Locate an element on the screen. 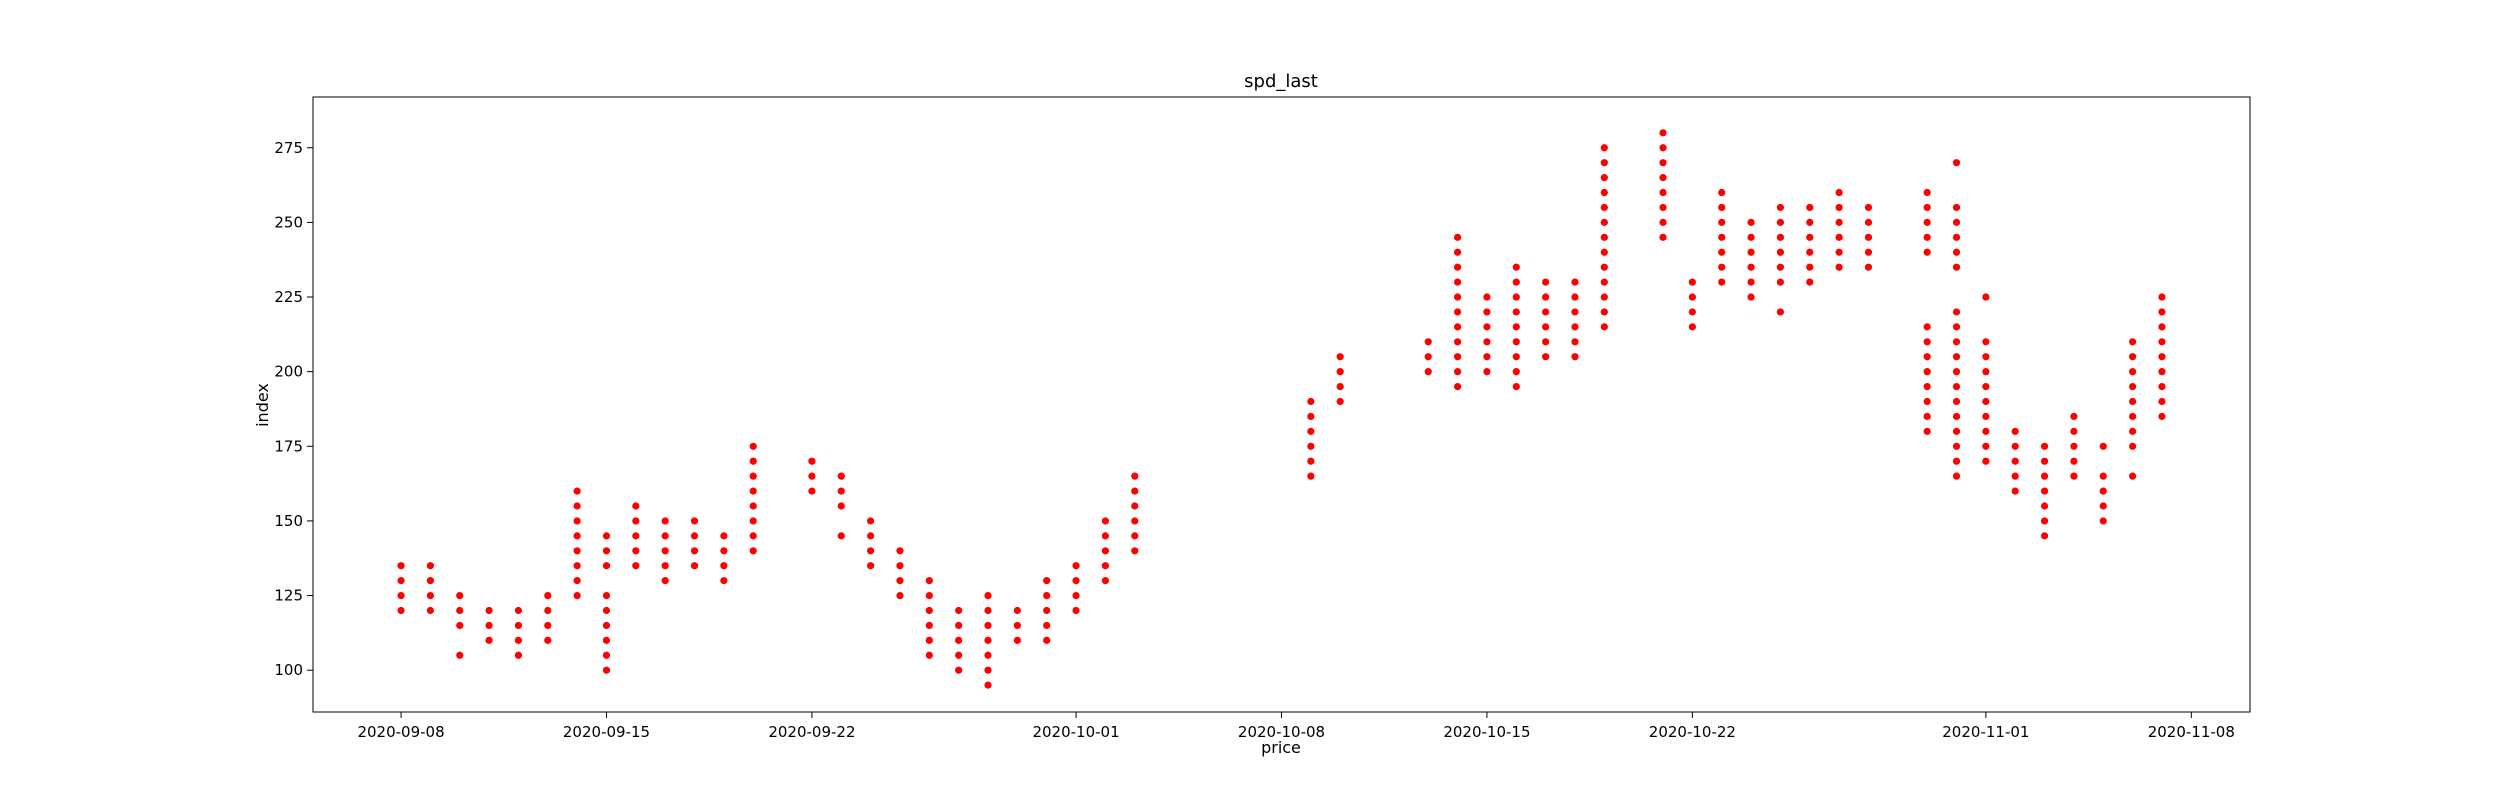 The width and height of the screenshot is (2500, 800). x-tick-label: 2020-11-01 is located at coordinates (1985, 732).